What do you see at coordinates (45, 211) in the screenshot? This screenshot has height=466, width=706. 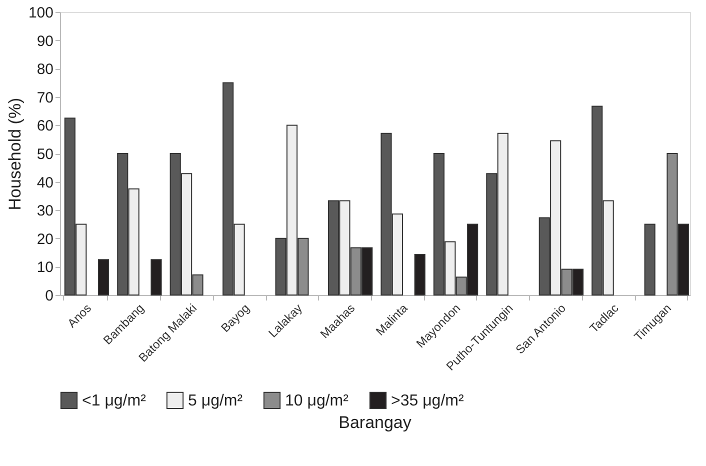 I see `y-tick-label: 30` at bounding box center [45, 211].